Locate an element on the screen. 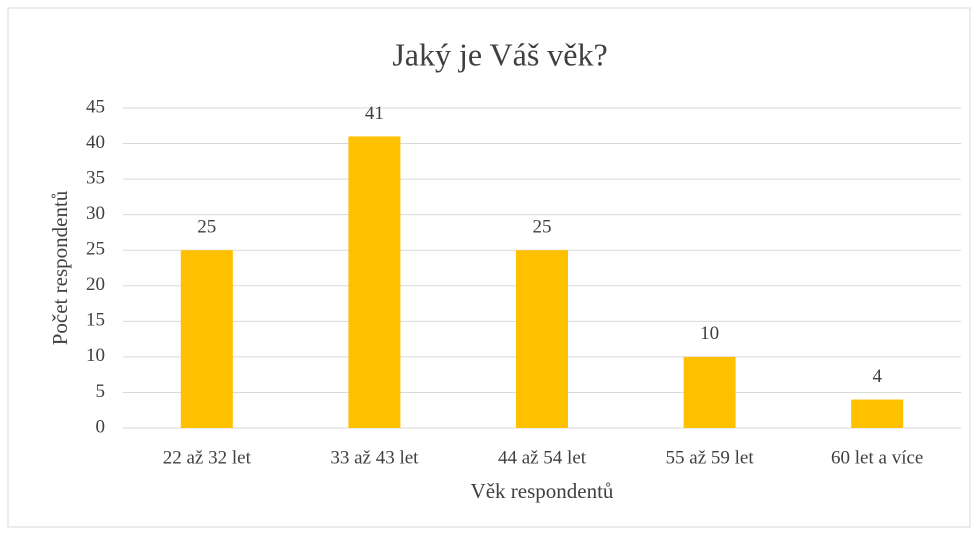 This screenshot has height=535, width=979. y-tick-label: 35 is located at coordinates (95, 177).